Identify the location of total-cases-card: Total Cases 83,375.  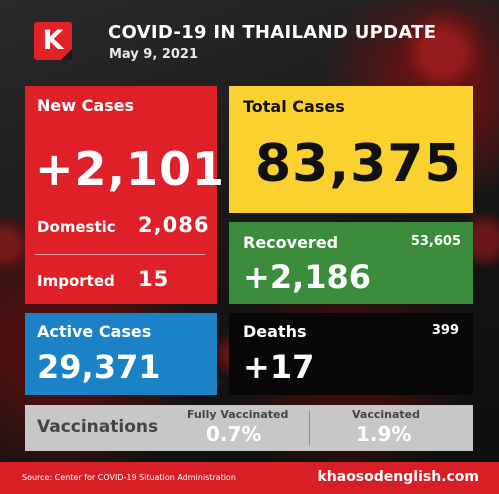
(351, 149).